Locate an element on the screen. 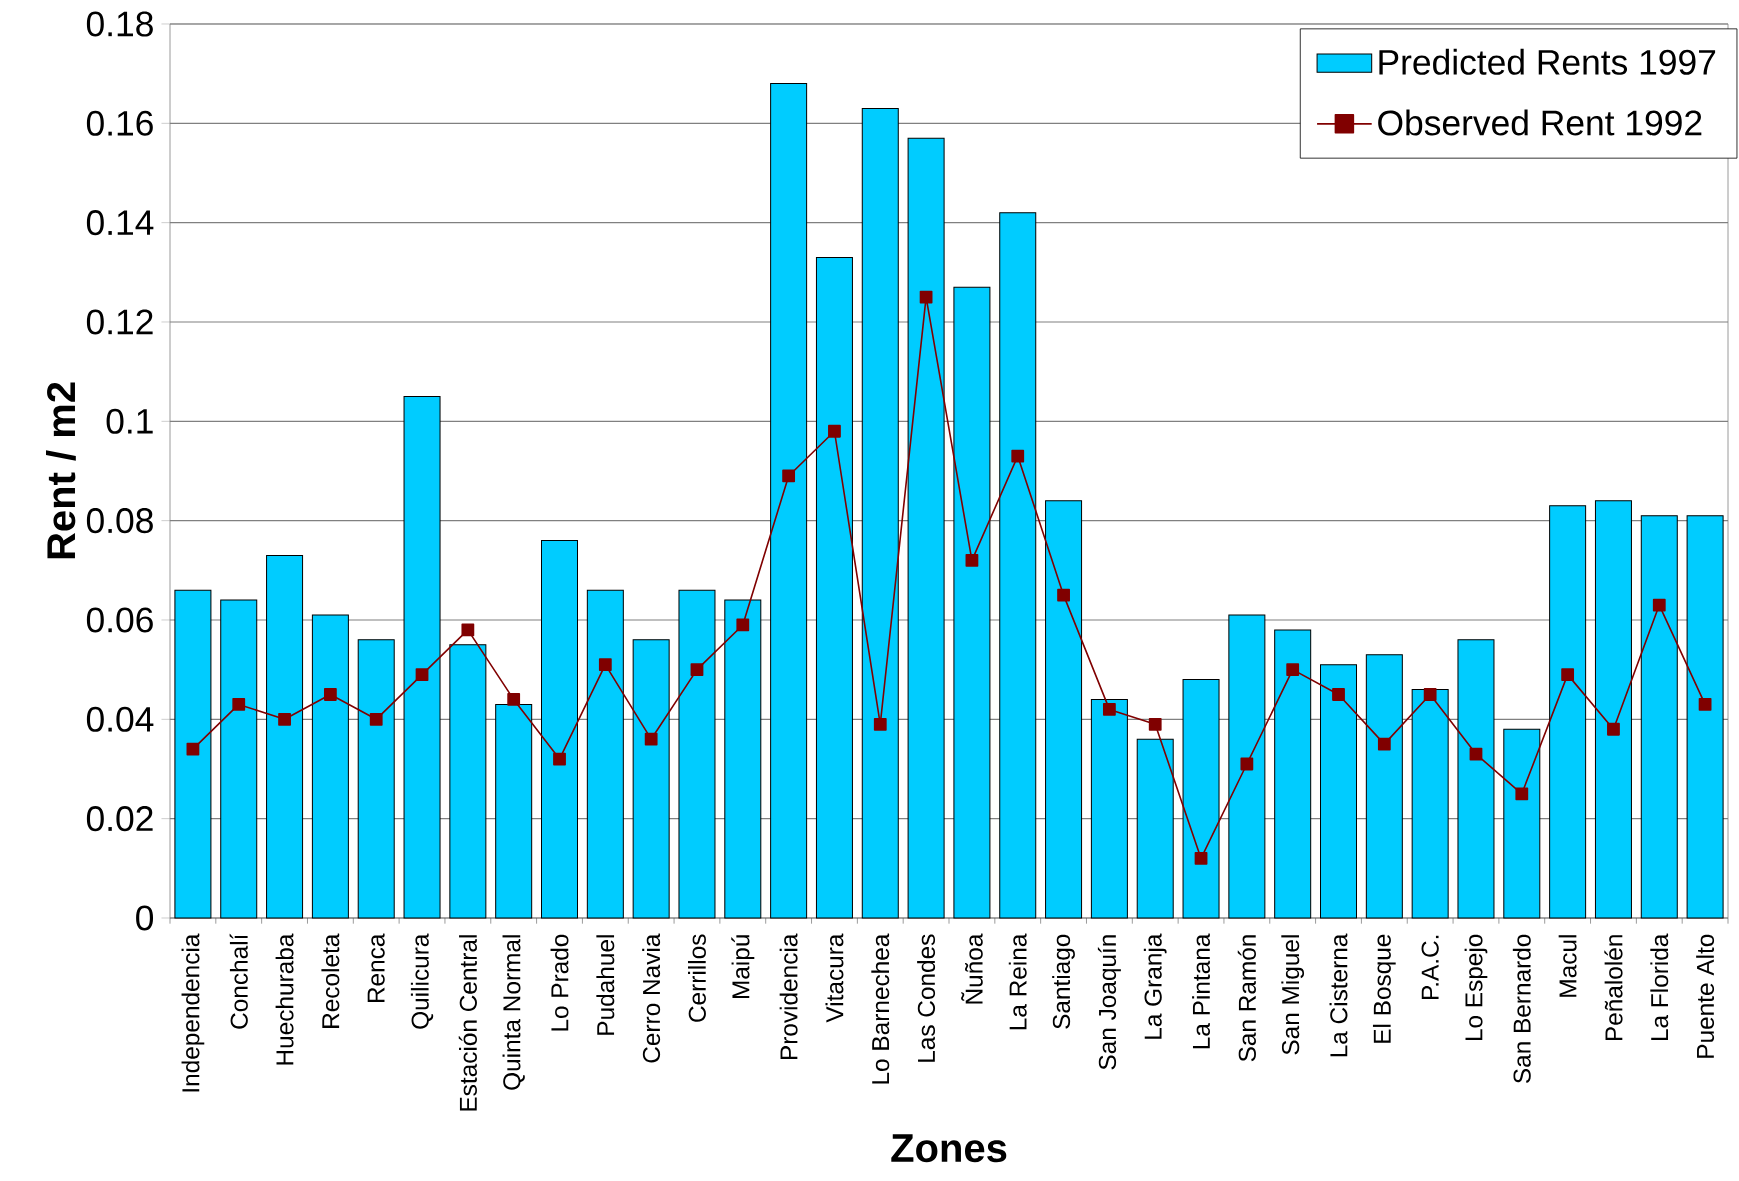 The image size is (1739, 1181). x-tick-label: El Bosque is located at coordinates (1384, 988).